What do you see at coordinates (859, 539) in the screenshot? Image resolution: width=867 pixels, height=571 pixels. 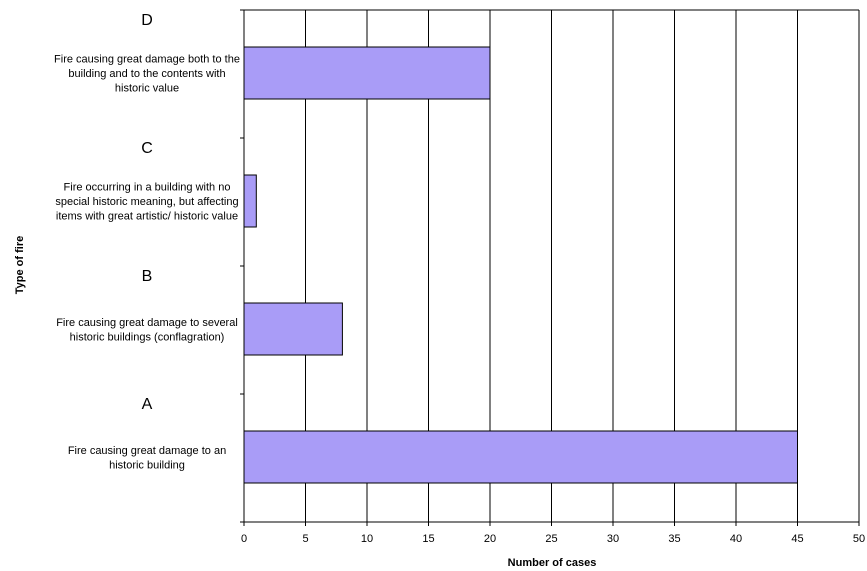 I see `x-tick-label: 50` at bounding box center [859, 539].